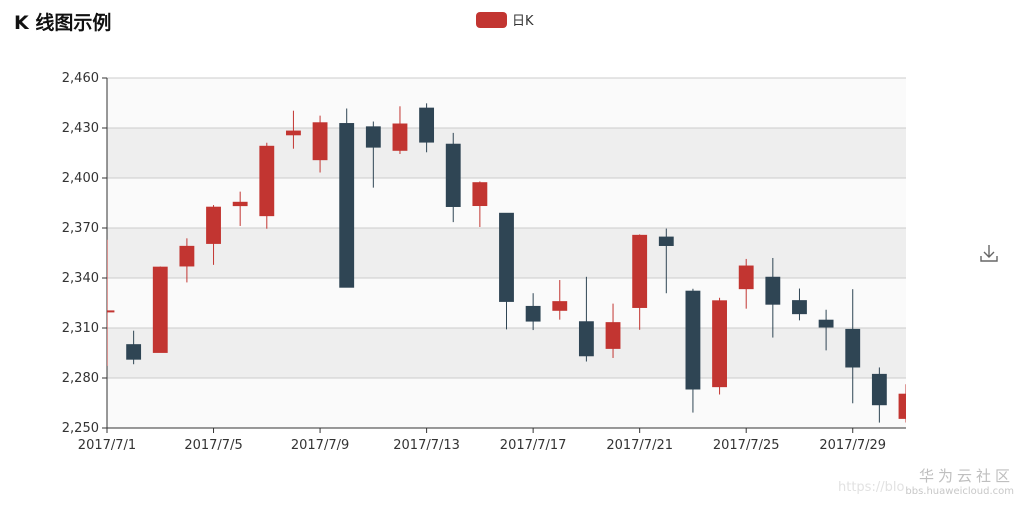 The width and height of the screenshot is (1028, 506). What do you see at coordinates (80, 128) in the screenshot?
I see `y-tick-label: 2,430` at bounding box center [80, 128].